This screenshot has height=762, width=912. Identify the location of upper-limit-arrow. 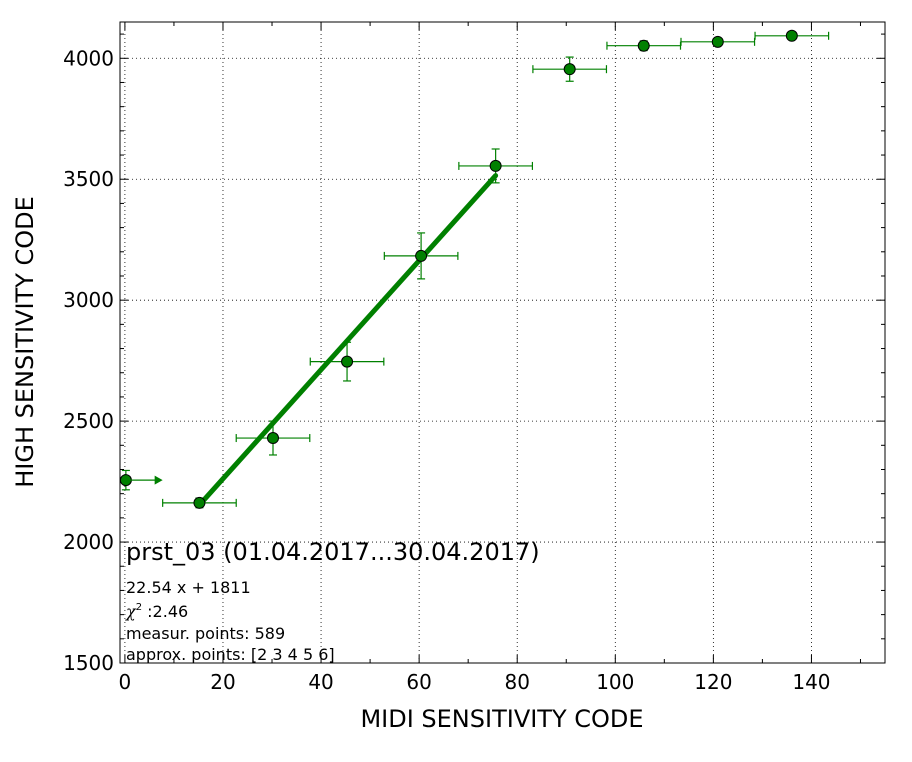
(144, 480).